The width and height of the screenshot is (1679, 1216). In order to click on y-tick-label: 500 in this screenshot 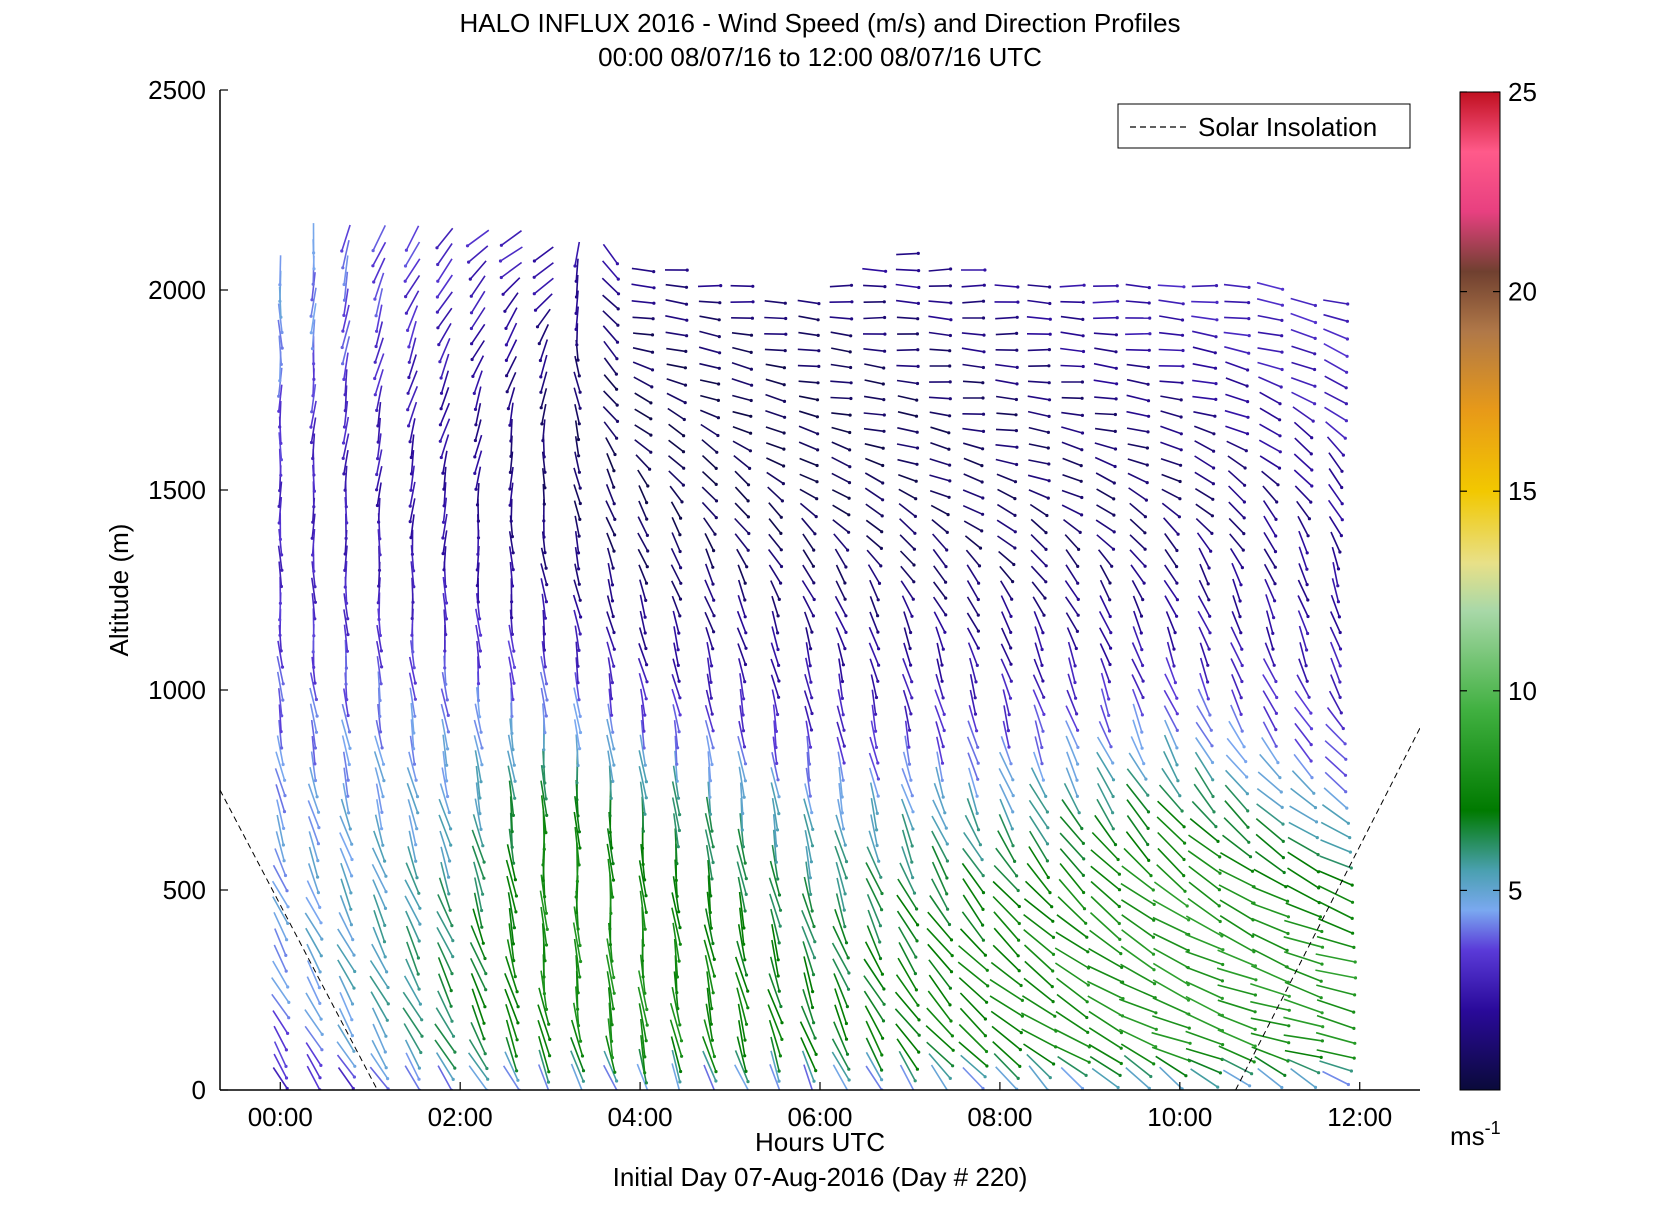, I will do `click(184, 890)`.